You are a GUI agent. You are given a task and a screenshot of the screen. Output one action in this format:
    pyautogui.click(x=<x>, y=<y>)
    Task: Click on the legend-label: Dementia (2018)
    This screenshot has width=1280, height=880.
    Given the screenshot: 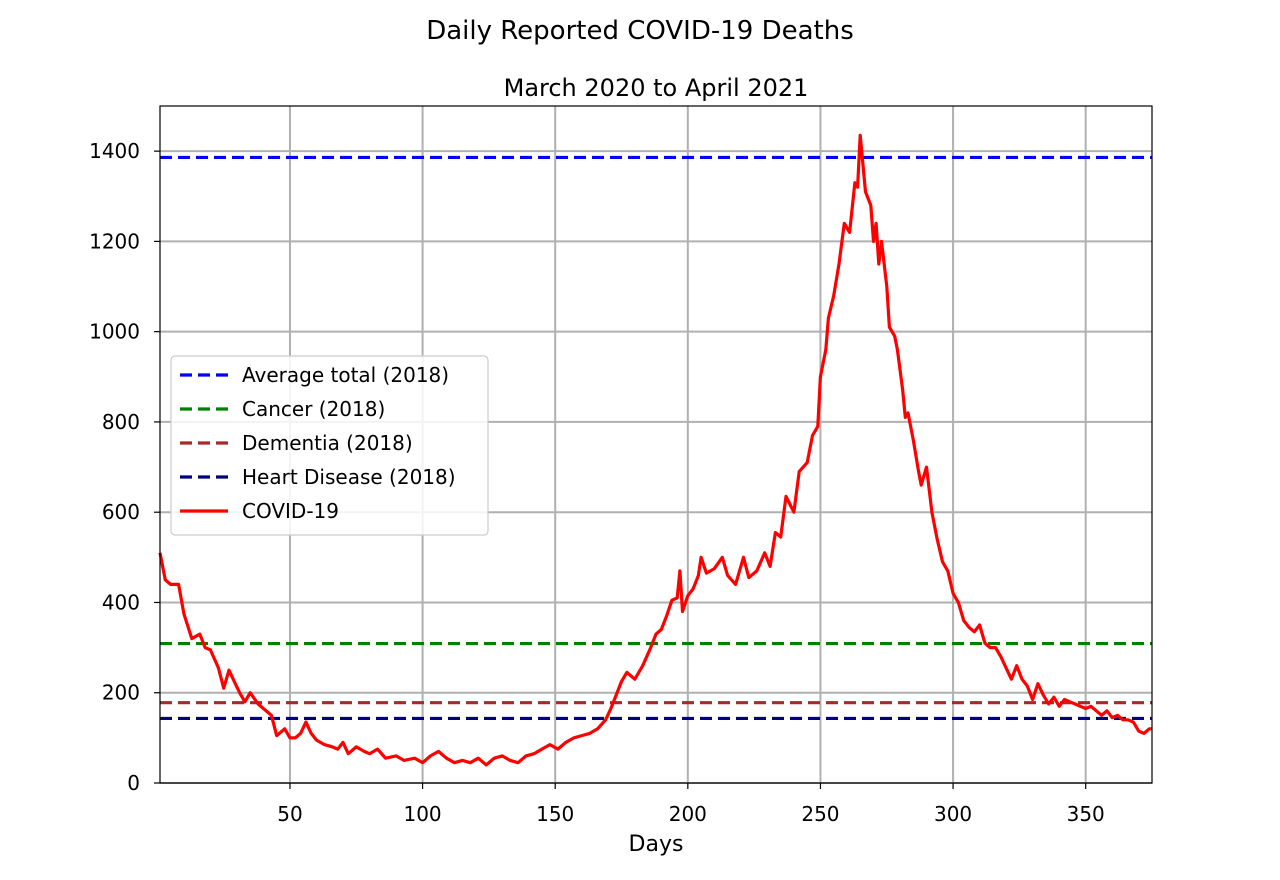 What is the action you would take?
    pyautogui.click(x=327, y=443)
    